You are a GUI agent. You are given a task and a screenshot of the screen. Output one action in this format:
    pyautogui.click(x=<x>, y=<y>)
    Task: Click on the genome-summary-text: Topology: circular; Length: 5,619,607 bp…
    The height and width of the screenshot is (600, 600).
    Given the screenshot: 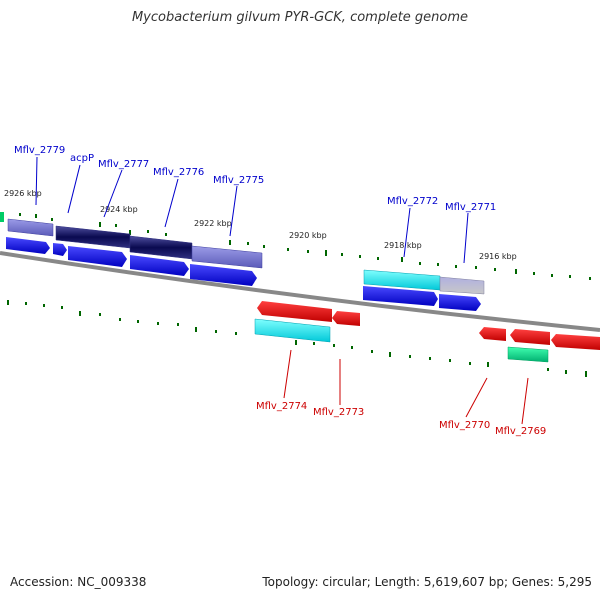 What is the action you would take?
    pyautogui.click(x=427, y=582)
    